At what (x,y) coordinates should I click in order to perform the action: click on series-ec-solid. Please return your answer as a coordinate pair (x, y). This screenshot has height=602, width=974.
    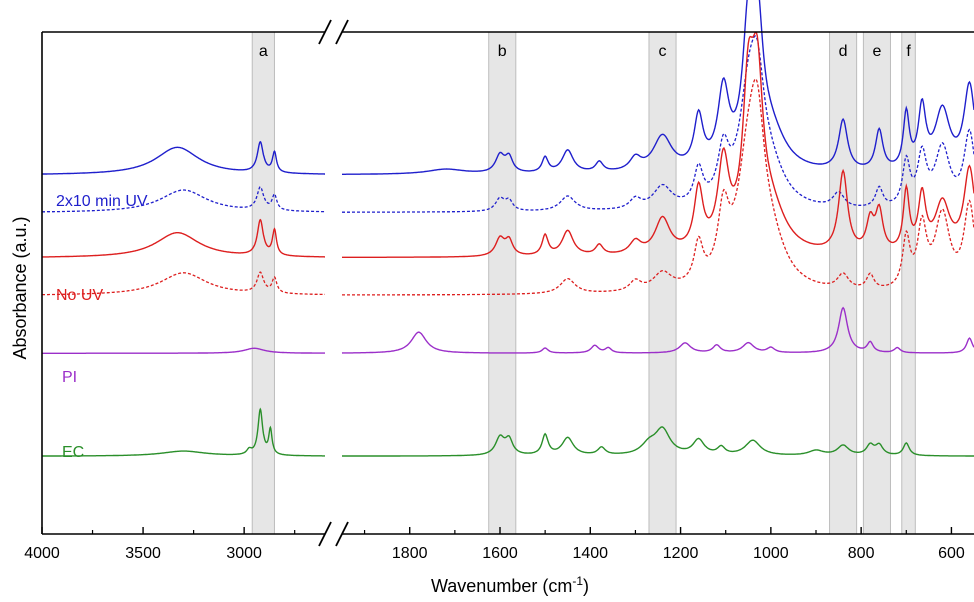
    Looking at the image, I should click on (508, 432).